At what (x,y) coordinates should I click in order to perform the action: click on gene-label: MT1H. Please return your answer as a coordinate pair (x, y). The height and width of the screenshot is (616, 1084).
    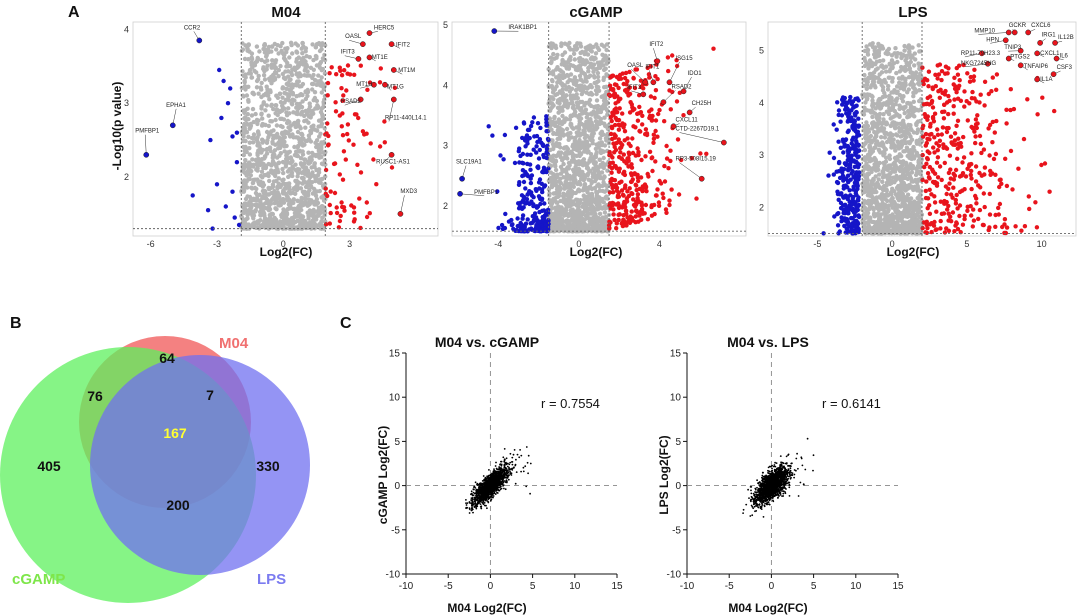
    Looking at the image, I should click on (364, 85).